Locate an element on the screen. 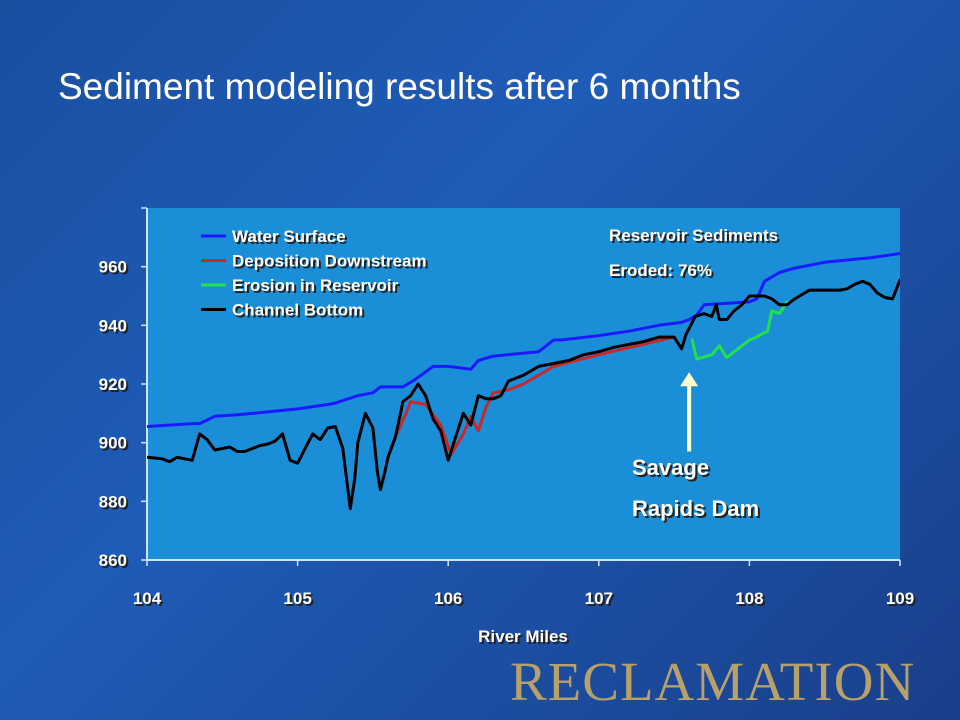  legend-label-water-surface-shadow: Water Surface is located at coordinates (291, 238).